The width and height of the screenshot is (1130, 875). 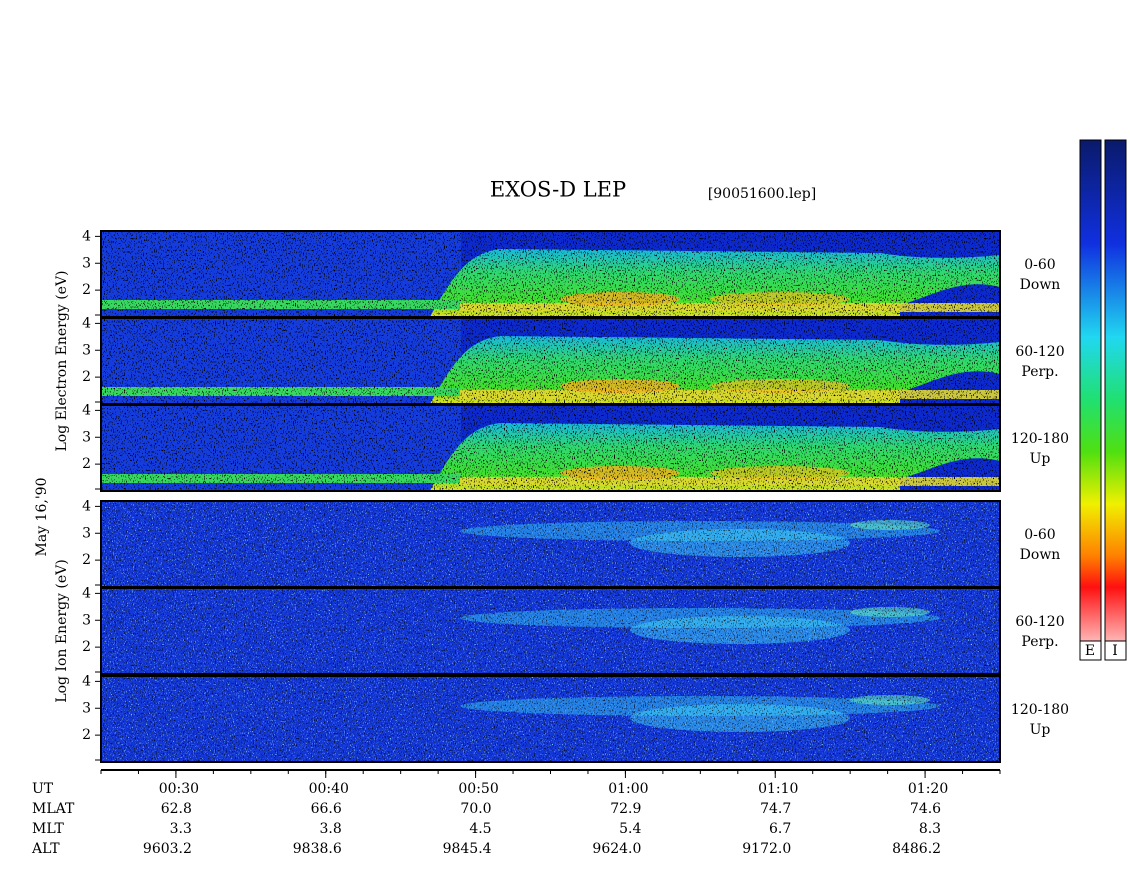 What do you see at coordinates (925, 809) in the screenshot?
I see `ephemeris-value: 74.6` at bounding box center [925, 809].